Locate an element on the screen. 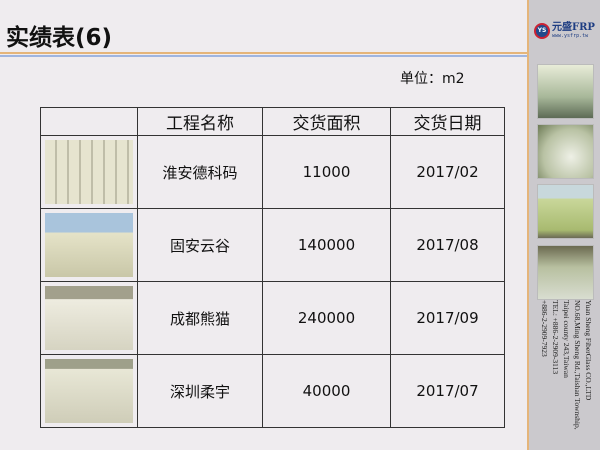  header-project: 工程名称 is located at coordinates (200, 121).